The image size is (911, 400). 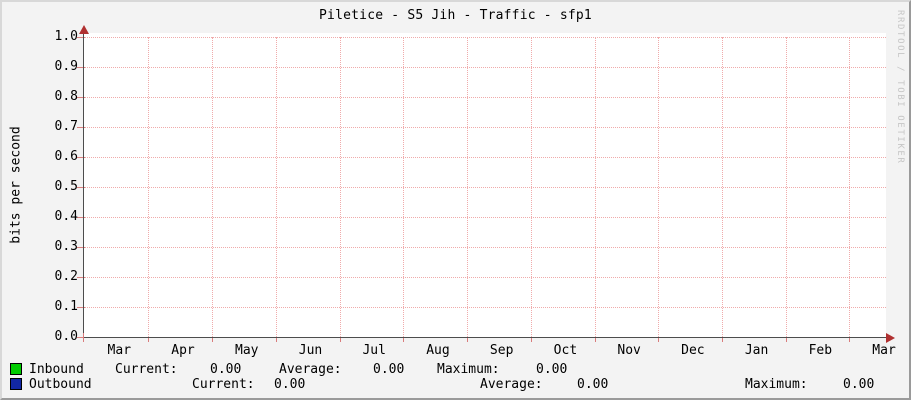 I want to click on y-tick-label: 1.0, so click(x=66, y=36).